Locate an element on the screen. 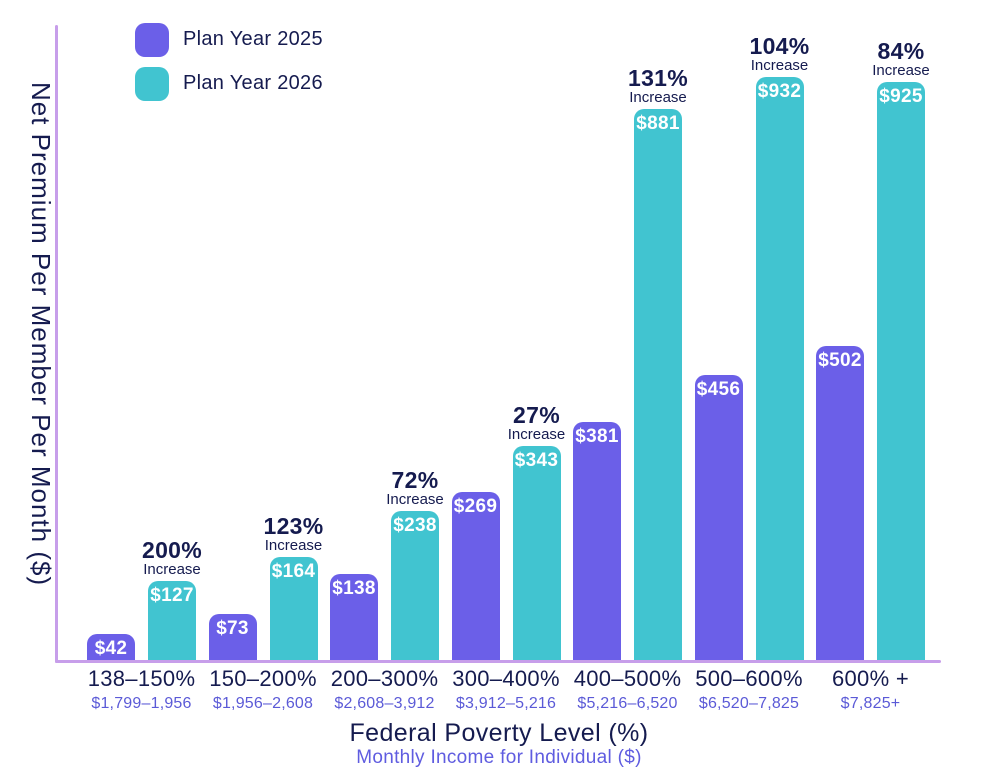 The image size is (1000, 773). x-income-label: $7,825+ is located at coordinates (870, 703).